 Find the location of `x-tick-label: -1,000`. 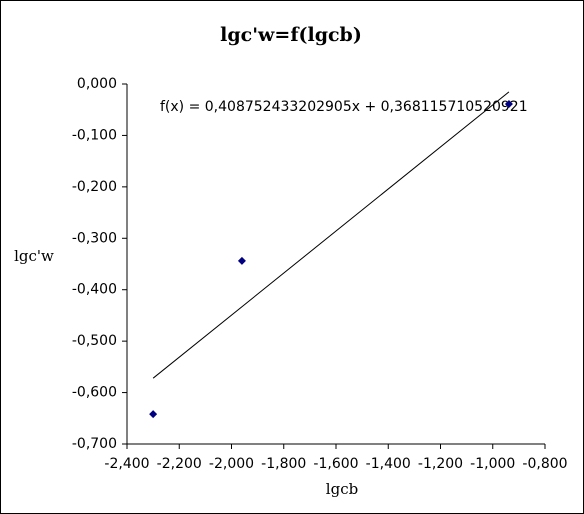

x-tick-label: -1,000 is located at coordinates (492, 464).